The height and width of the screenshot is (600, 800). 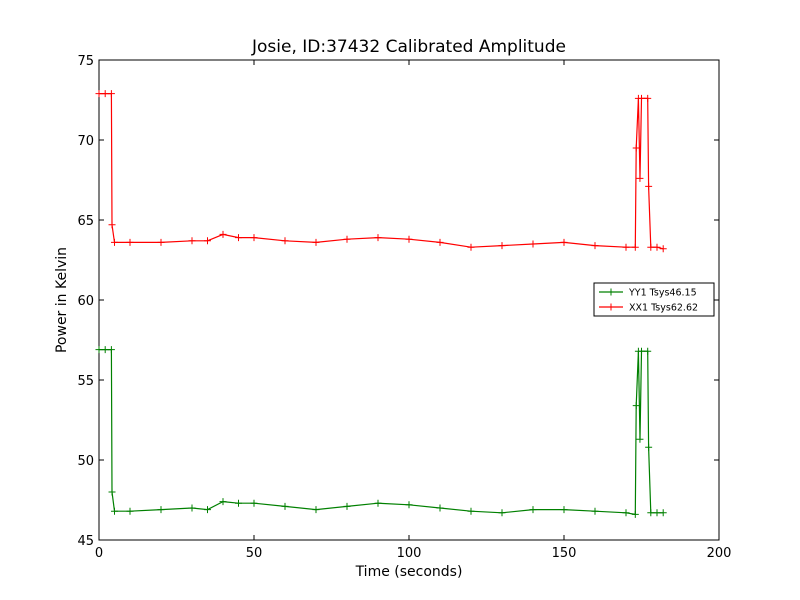 What do you see at coordinates (409, 572) in the screenshot?
I see `x-axis-label: Time (seconds)` at bounding box center [409, 572].